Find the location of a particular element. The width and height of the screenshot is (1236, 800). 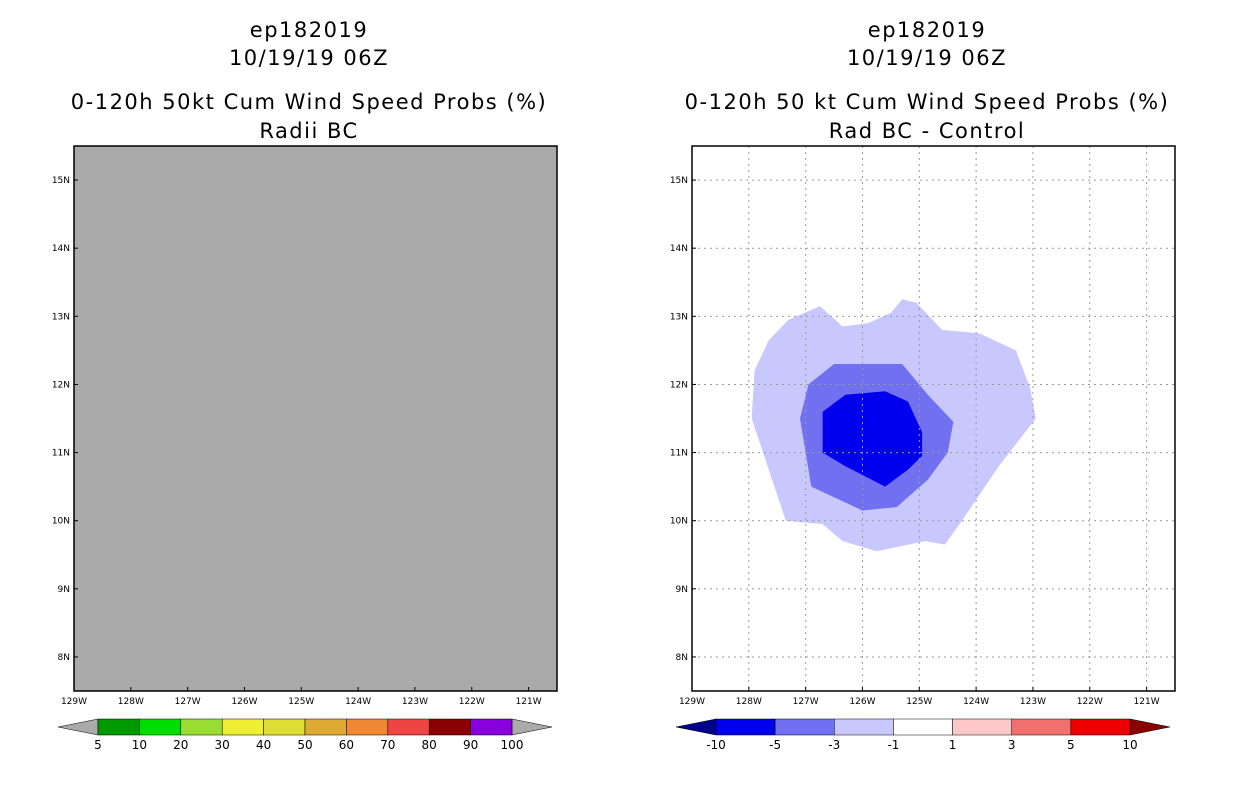

left-y-tick-label-4: 12N is located at coordinates (61, 385).